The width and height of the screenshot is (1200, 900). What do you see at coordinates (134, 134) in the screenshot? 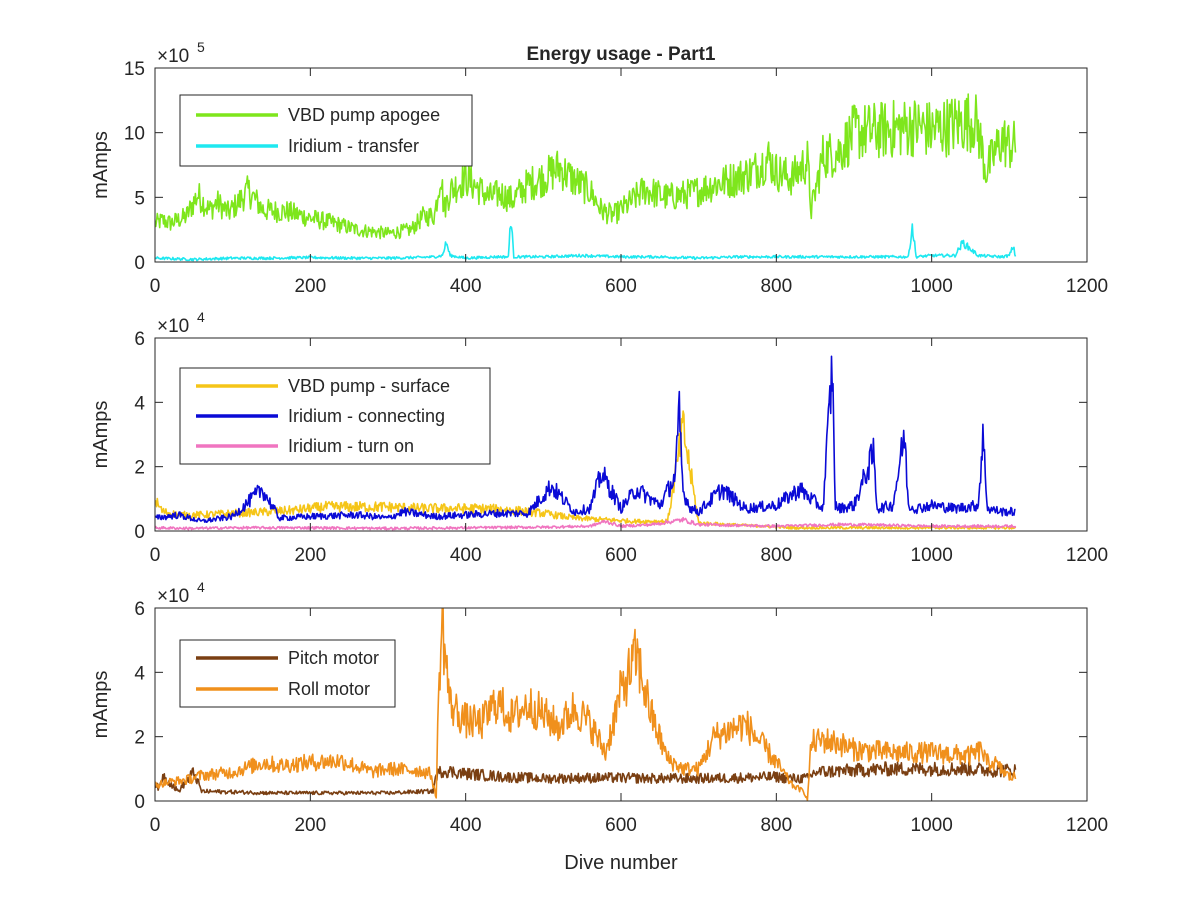
I see `y-tick-label: 10` at bounding box center [134, 134].